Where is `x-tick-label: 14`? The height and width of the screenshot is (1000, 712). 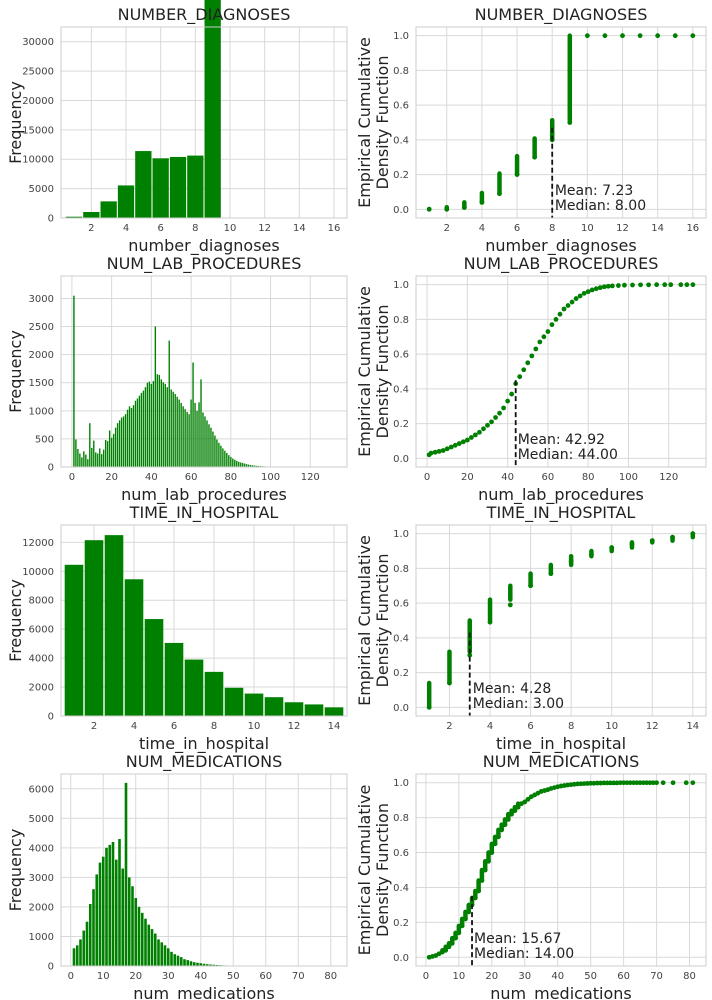
x-tick-label: 14 is located at coordinates (299, 228).